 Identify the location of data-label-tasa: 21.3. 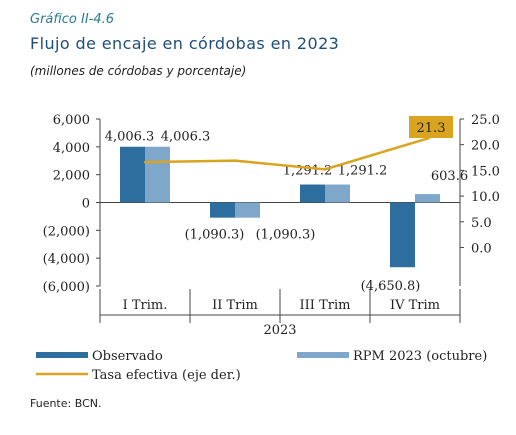
(431, 128).